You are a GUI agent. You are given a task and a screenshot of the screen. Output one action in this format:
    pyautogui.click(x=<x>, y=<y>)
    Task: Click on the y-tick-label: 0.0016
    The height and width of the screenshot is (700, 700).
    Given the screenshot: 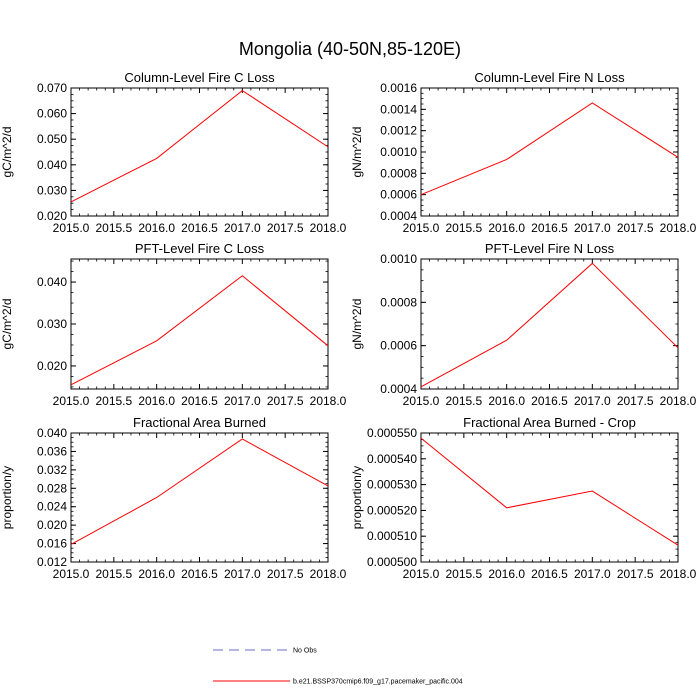 What is the action you would take?
    pyautogui.click(x=398, y=88)
    